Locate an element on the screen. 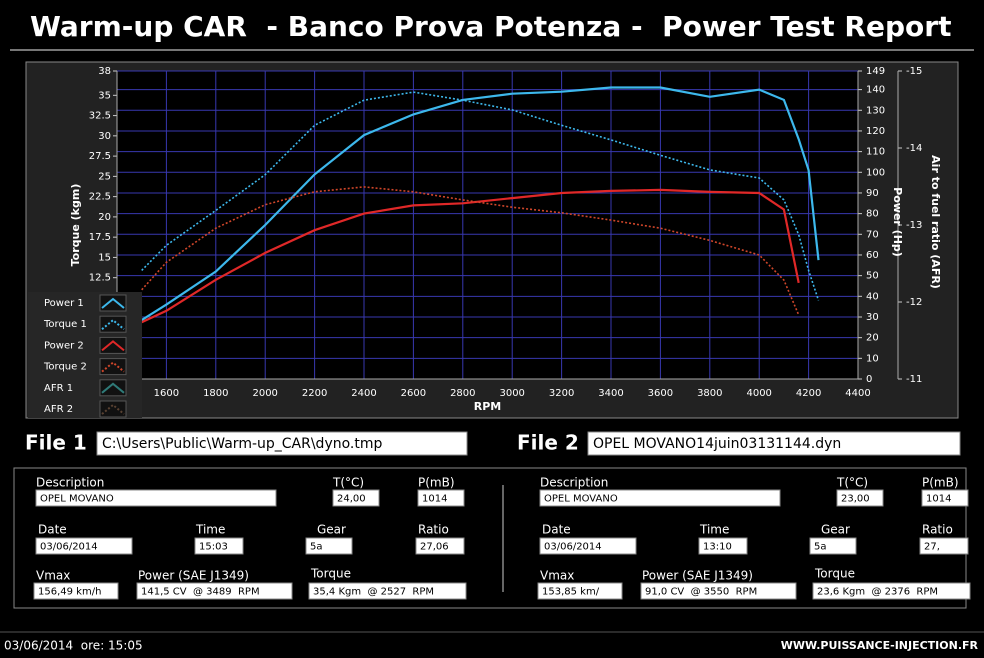  field-value: 35,4 Kgm @ 2527 RPM is located at coordinates (373, 592).